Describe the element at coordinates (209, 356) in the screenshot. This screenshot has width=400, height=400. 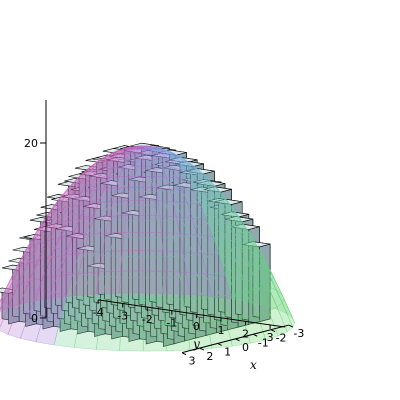
I see `x-tick-label: 2` at that location.